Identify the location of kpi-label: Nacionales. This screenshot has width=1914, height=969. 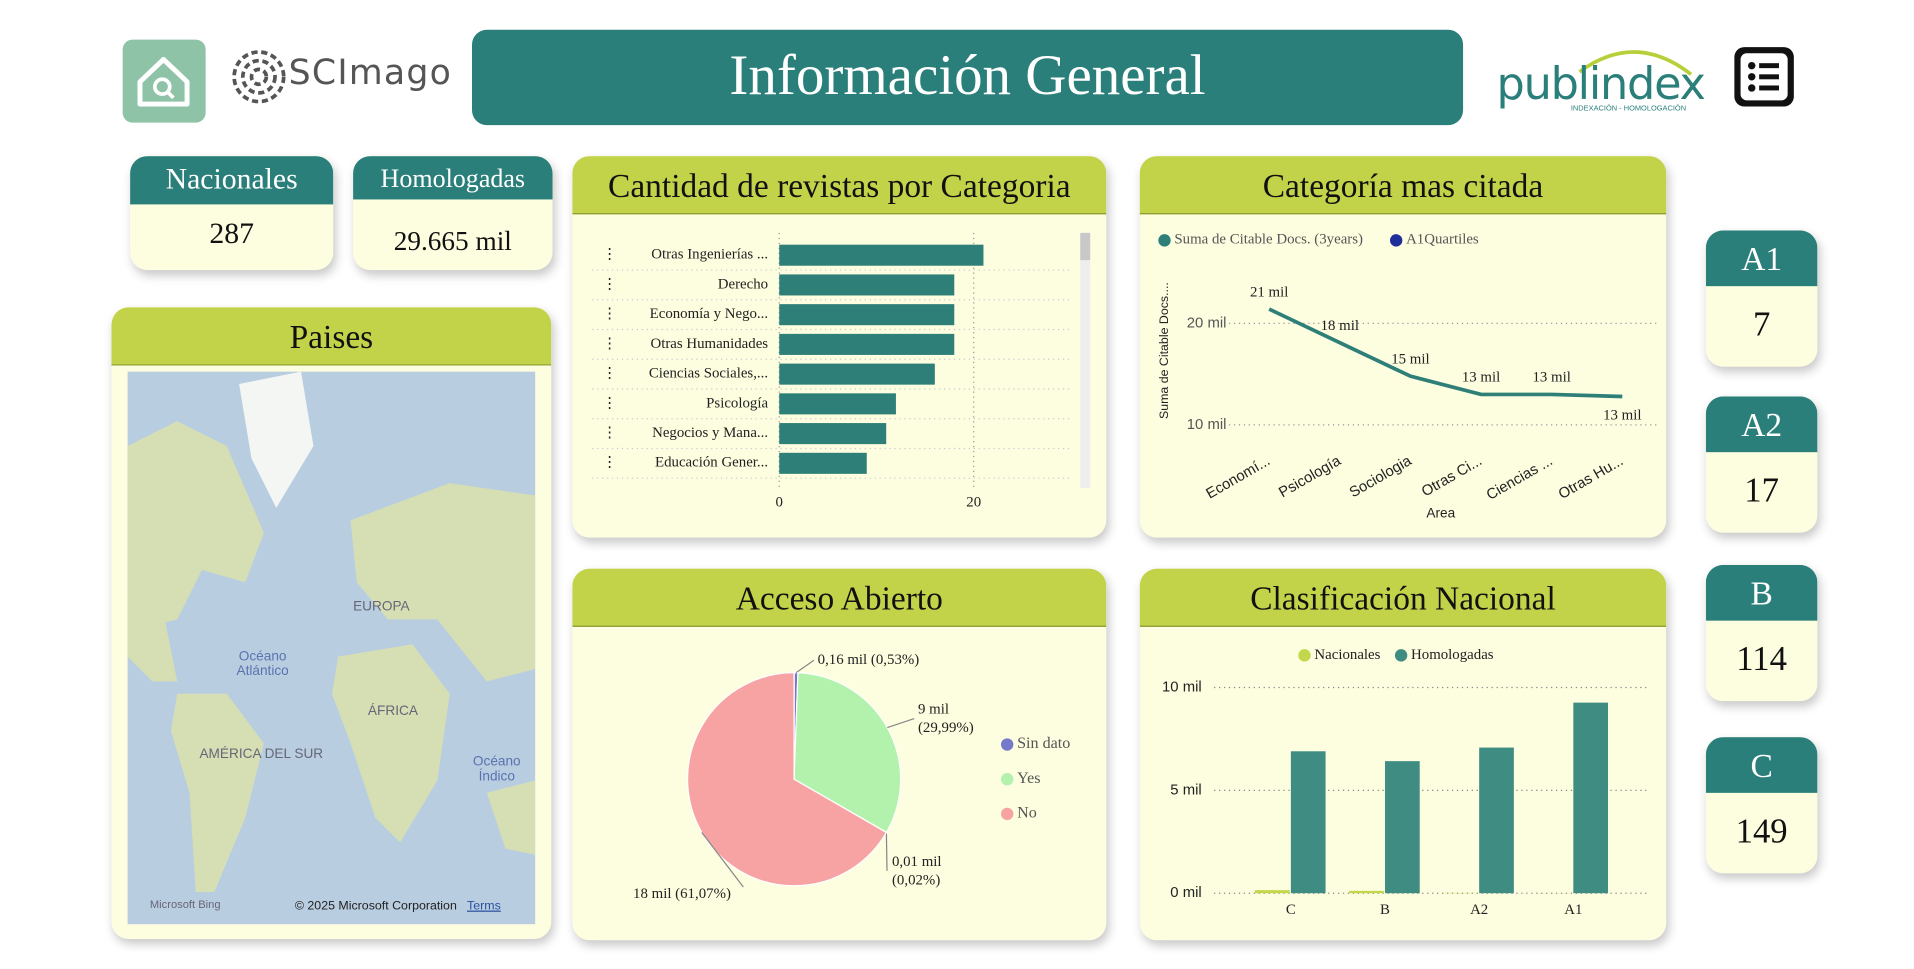
(232, 180).